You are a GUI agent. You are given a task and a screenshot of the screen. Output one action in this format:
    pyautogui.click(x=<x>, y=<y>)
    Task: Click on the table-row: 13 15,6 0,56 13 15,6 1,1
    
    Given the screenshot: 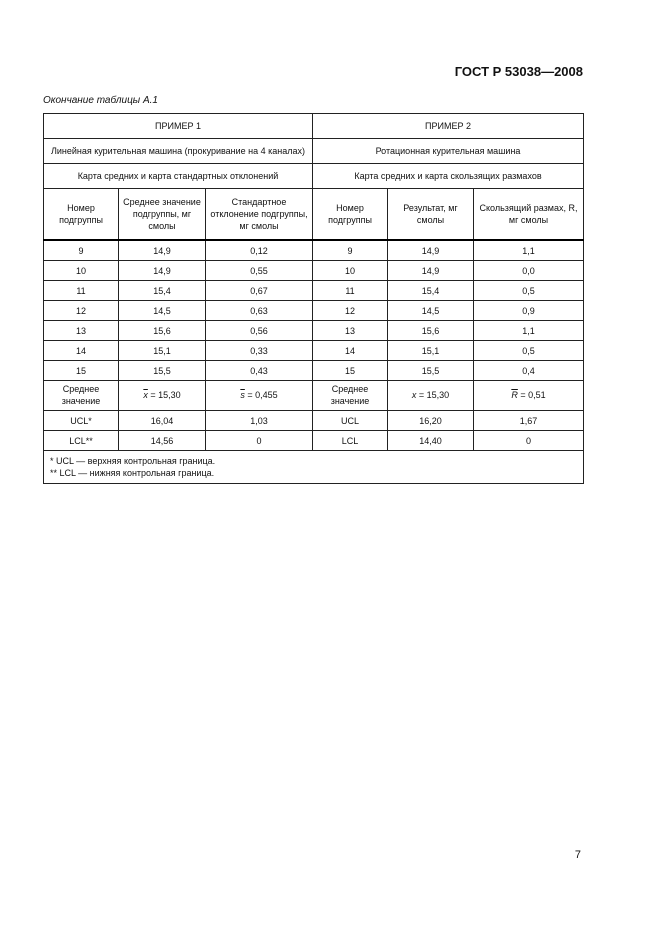 What is the action you would take?
    pyautogui.click(x=313, y=330)
    